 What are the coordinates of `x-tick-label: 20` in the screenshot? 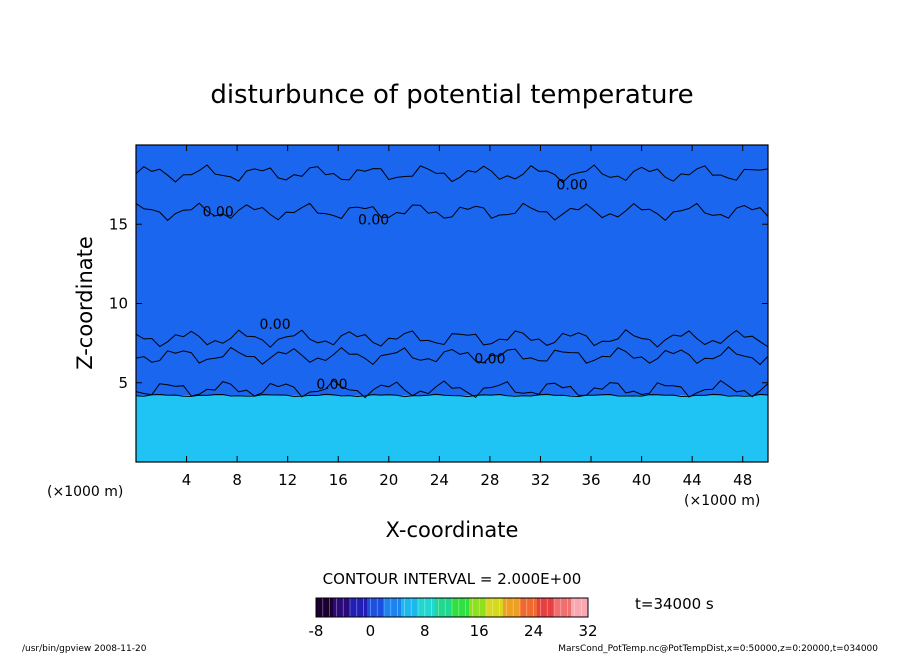 It's located at (388, 480).